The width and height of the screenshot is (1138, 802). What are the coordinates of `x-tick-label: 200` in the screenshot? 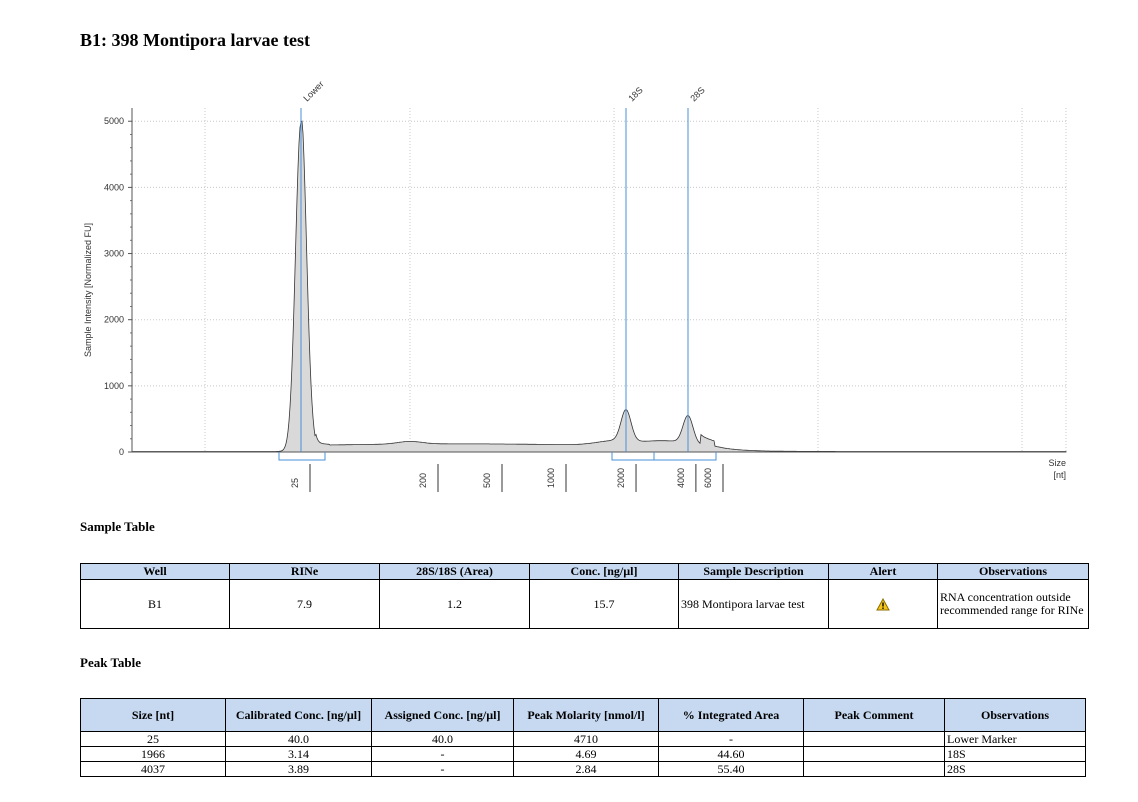 It's located at (423, 480).